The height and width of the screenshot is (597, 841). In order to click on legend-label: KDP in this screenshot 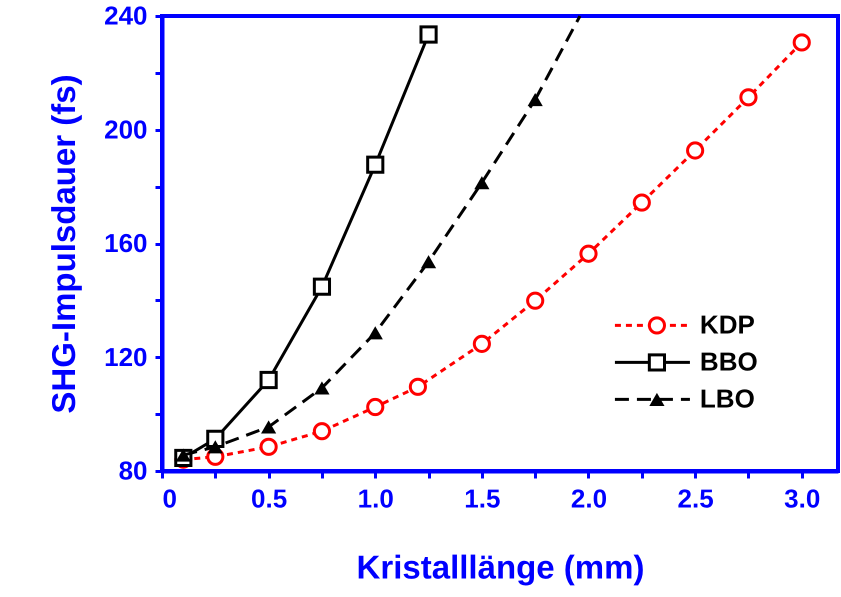, I will do `click(727, 324)`.